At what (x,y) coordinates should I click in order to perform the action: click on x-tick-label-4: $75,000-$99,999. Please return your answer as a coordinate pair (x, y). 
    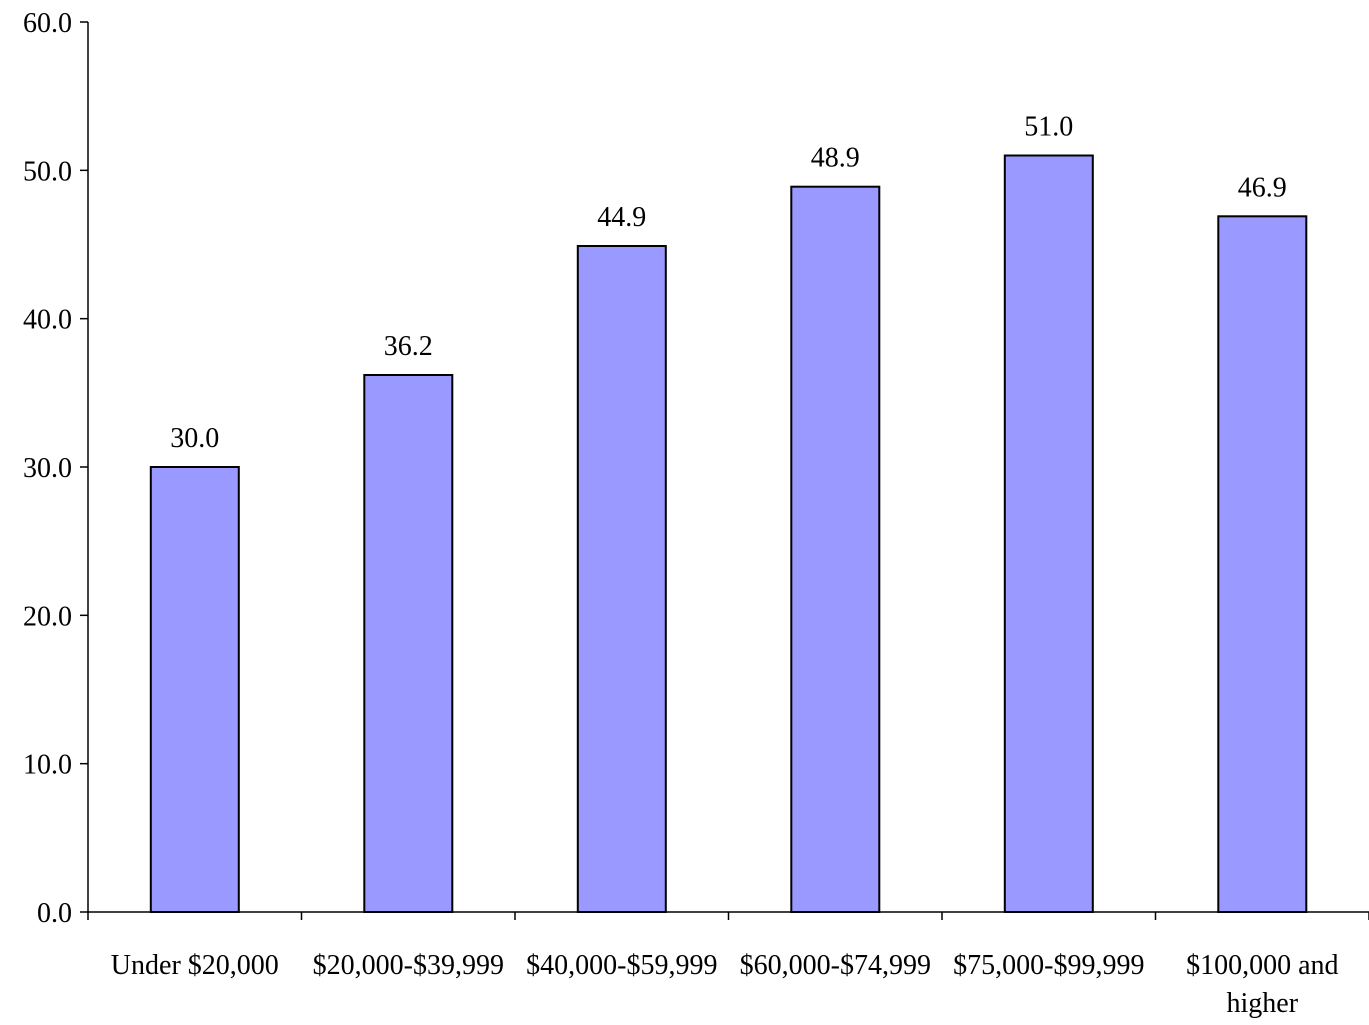
    Looking at the image, I should click on (1048, 965).